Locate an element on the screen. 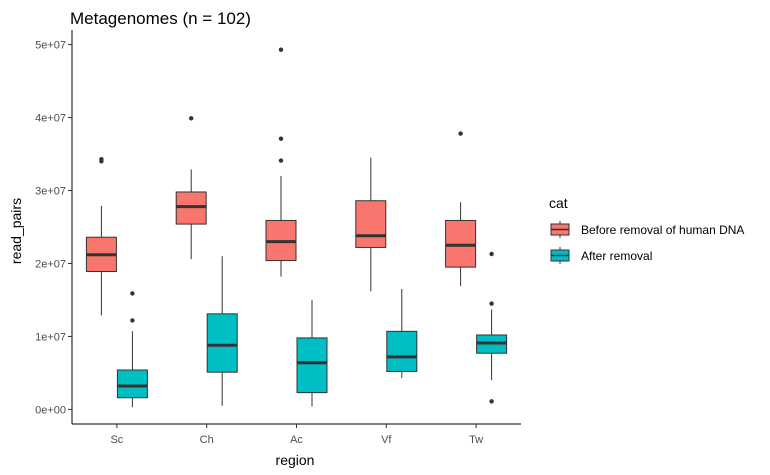 This screenshot has width=770, height=475. x-tick-label: Vf is located at coordinates (386, 440).